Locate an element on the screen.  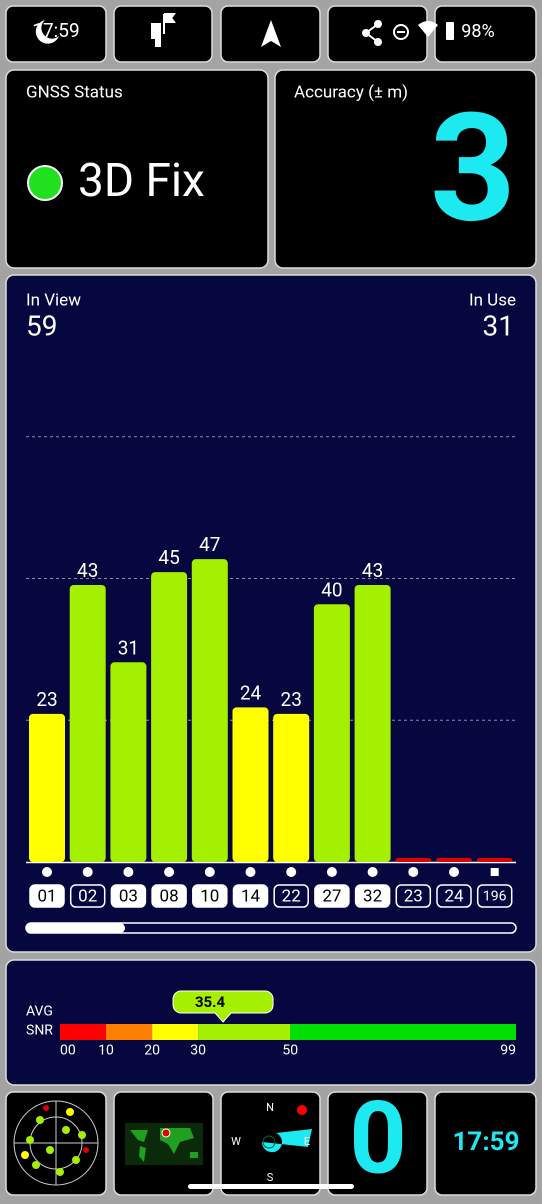
clock-time: 17:59 is located at coordinates (486, 1142).